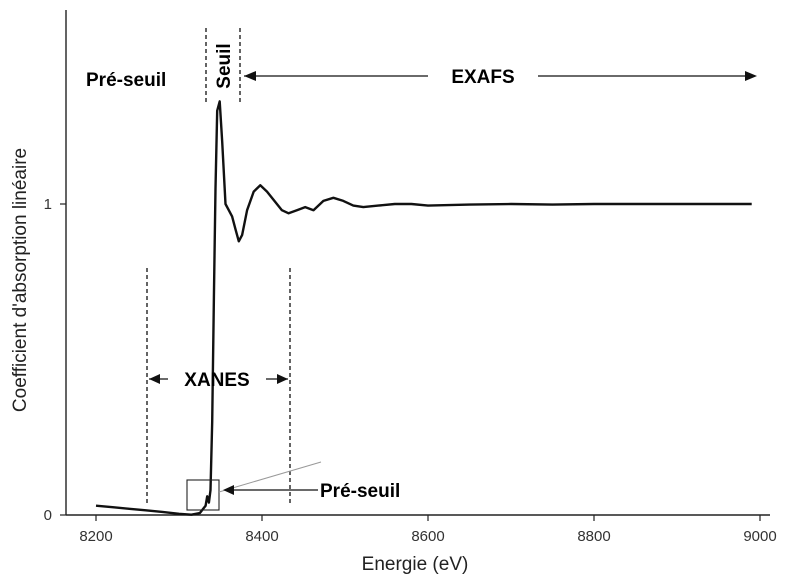 The width and height of the screenshot is (785, 575). What do you see at coordinates (415, 564) in the screenshot?
I see `x-axis-title: Energie (eV)` at bounding box center [415, 564].